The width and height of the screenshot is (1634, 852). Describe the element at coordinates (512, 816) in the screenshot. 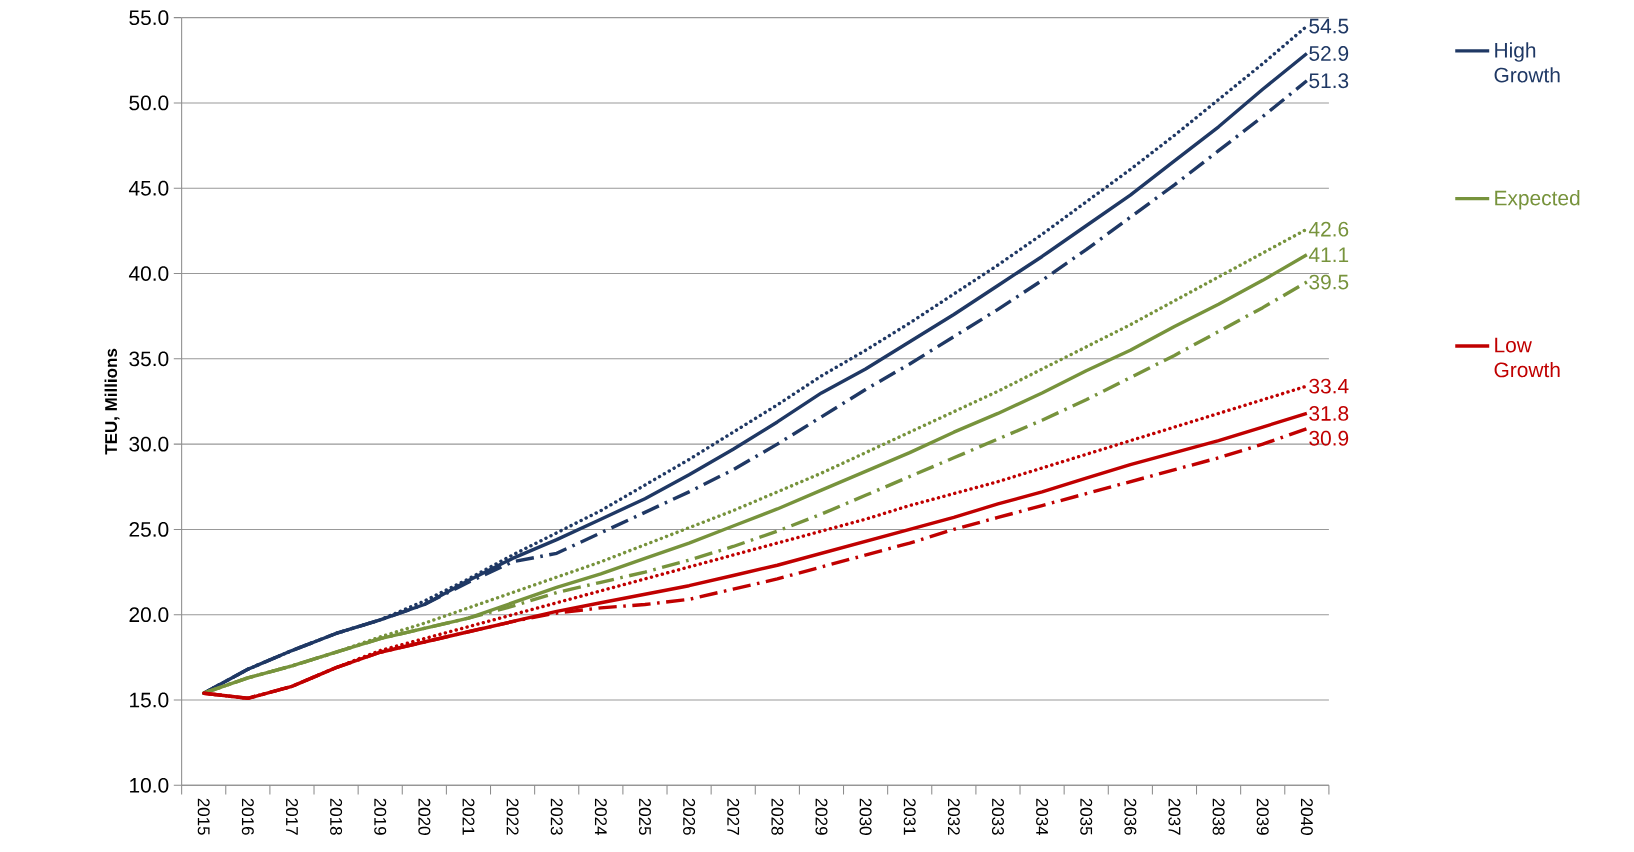

I see `x-tick-label: 2022` at that location.